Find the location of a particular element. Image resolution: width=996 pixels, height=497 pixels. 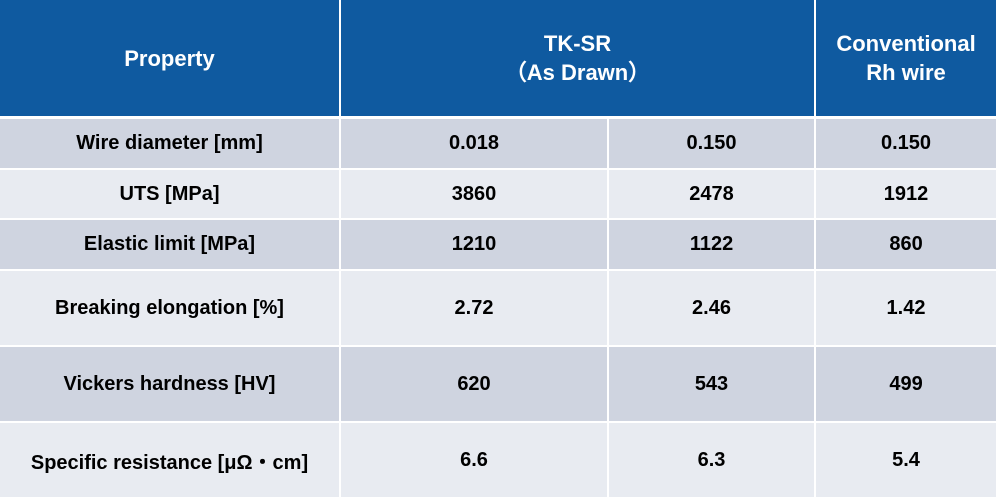

cell-tksr-a: 1210 is located at coordinates (473, 244).